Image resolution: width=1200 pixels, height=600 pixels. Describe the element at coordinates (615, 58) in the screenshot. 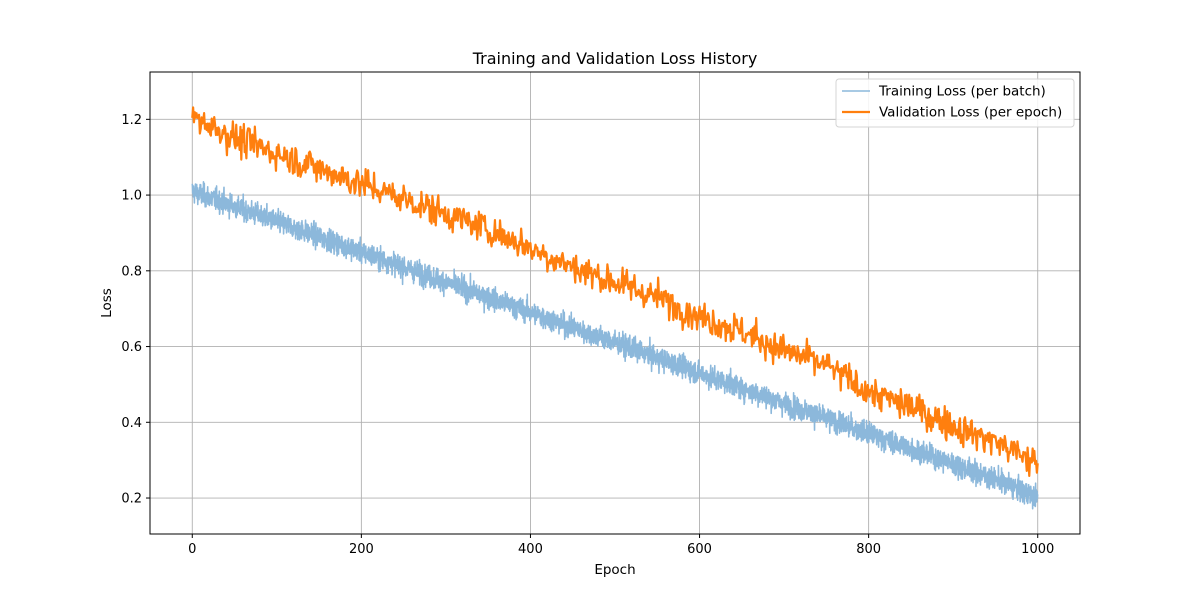

I see `chart-title: Training and Validation Loss History` at that location.